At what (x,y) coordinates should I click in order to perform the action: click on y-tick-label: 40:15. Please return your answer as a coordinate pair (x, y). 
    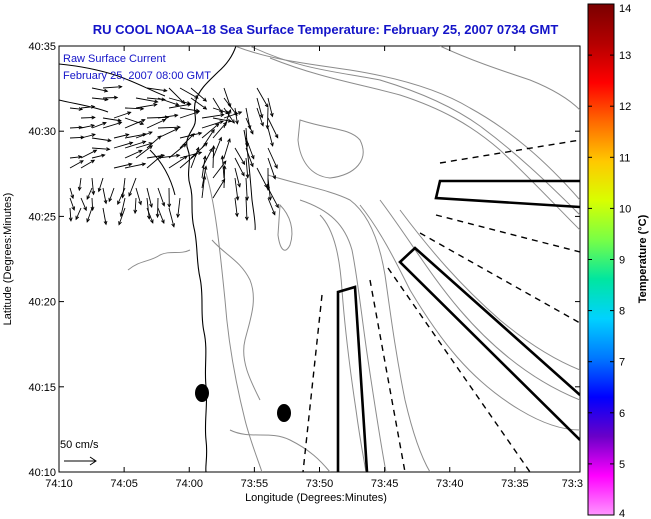
    Looking at the image, I should click on (42, 388).